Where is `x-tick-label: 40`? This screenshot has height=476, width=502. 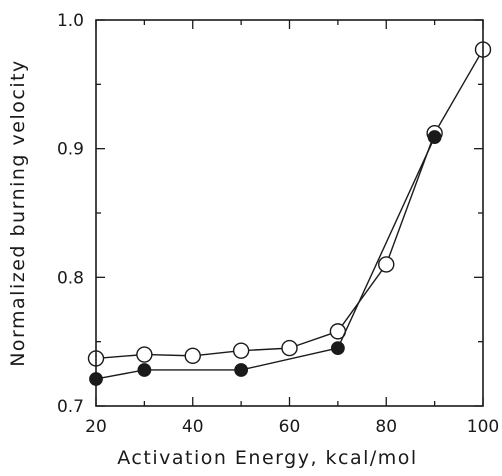
x-tick-label: 40 is located at coordinates (193, 427).